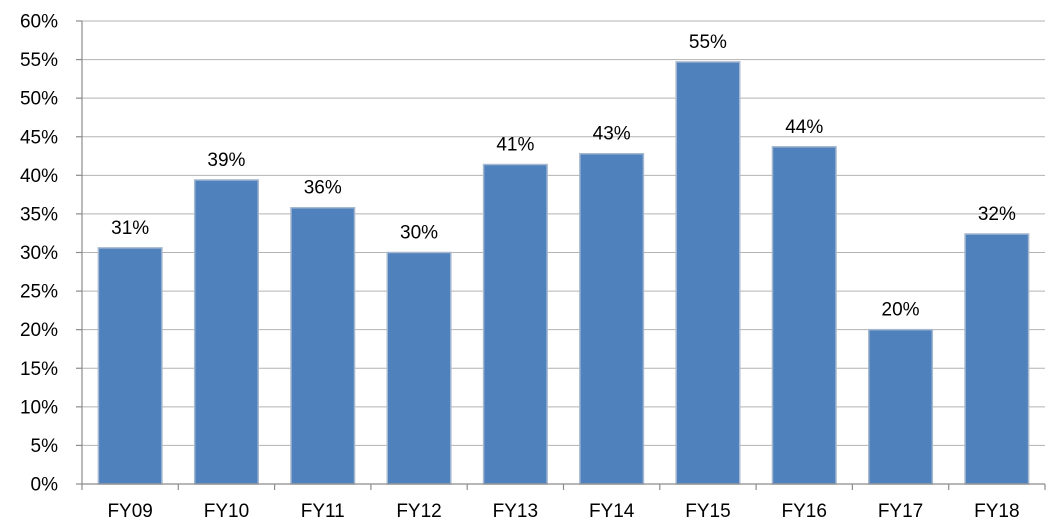 The height and width of the screenshot is (528, 1050). What do you see at coordinates (708, 273) in the screenshot?
I see `bar-fy15` at bounding box center [708, 273].